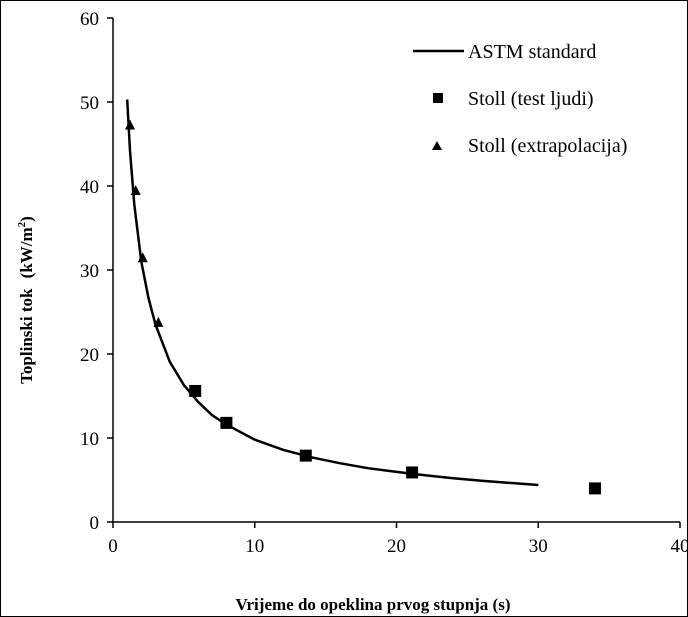 This screenshot has height=617, width=688. What do you see at coordinates (89, 187) in the screenshot?
I see `y-tick-label: 40` at bounding box center [89, 187].